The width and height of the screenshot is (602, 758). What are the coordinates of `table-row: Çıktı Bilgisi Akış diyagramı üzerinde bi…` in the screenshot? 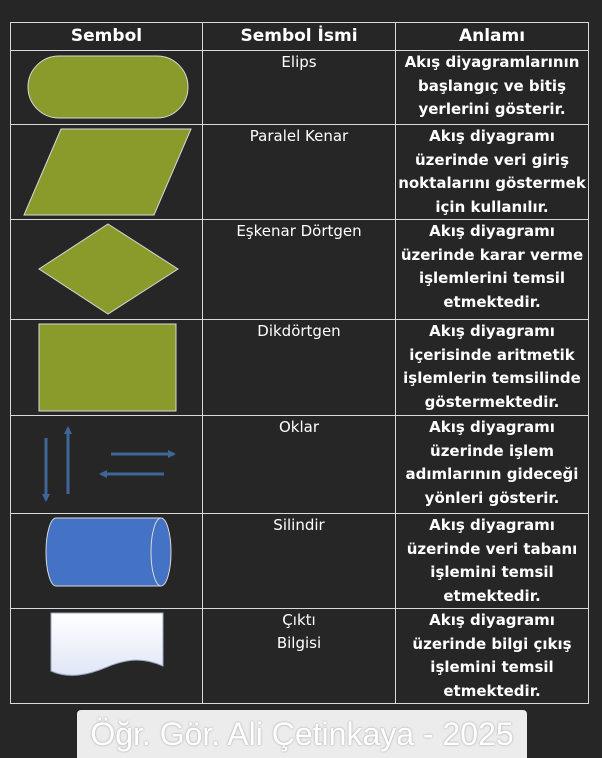 It's located at (299, 656).